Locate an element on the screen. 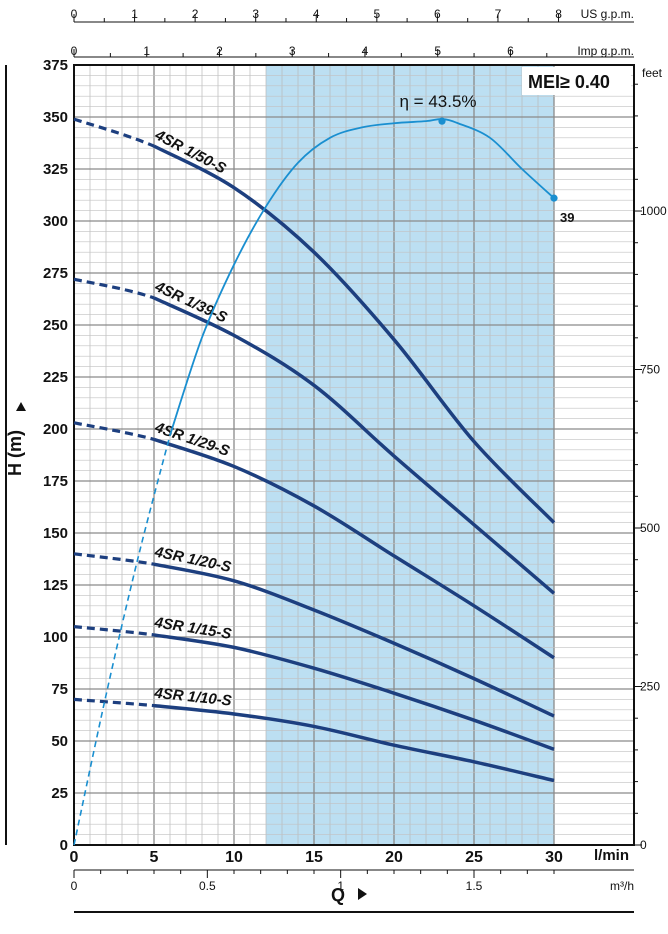  us-axis-label: US g.p.m. is located at coordinates (607, 14).